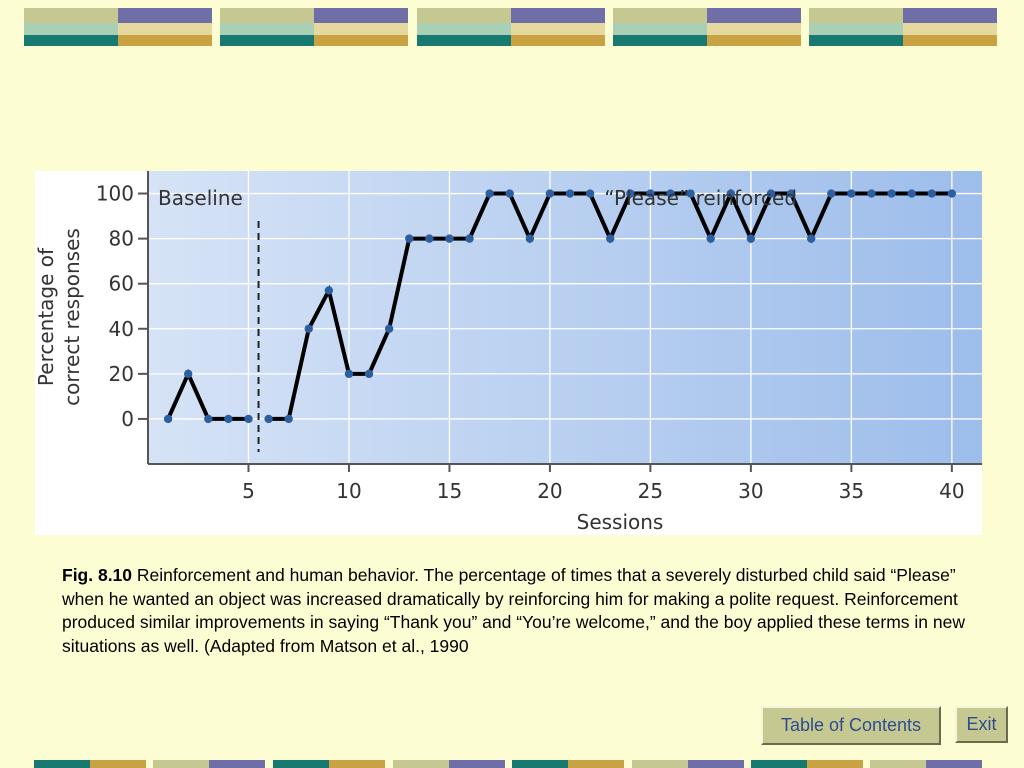 This screenshot has height=768, width=1024. What do you see at coordinates (121, 374) in the screenshot?
I see `y-tick-label: 20` at bounding box center [121, 374].